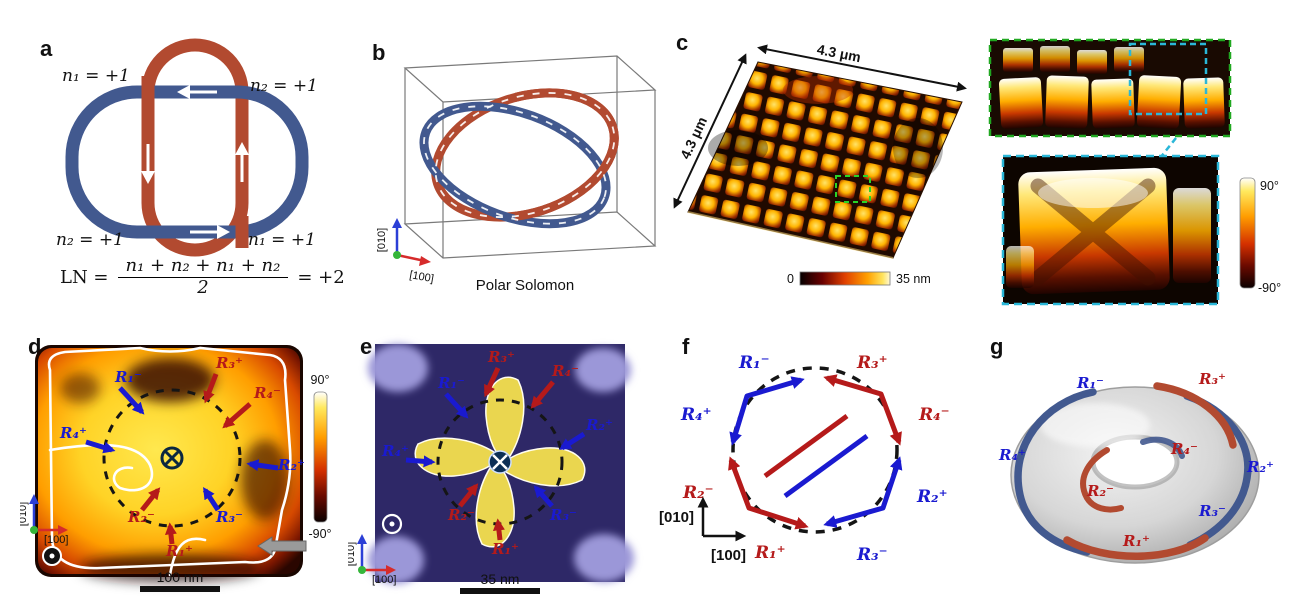  Describe the element at coordinates (997, 346) in the screenshot. I see `panel-label-g: g` at that location.